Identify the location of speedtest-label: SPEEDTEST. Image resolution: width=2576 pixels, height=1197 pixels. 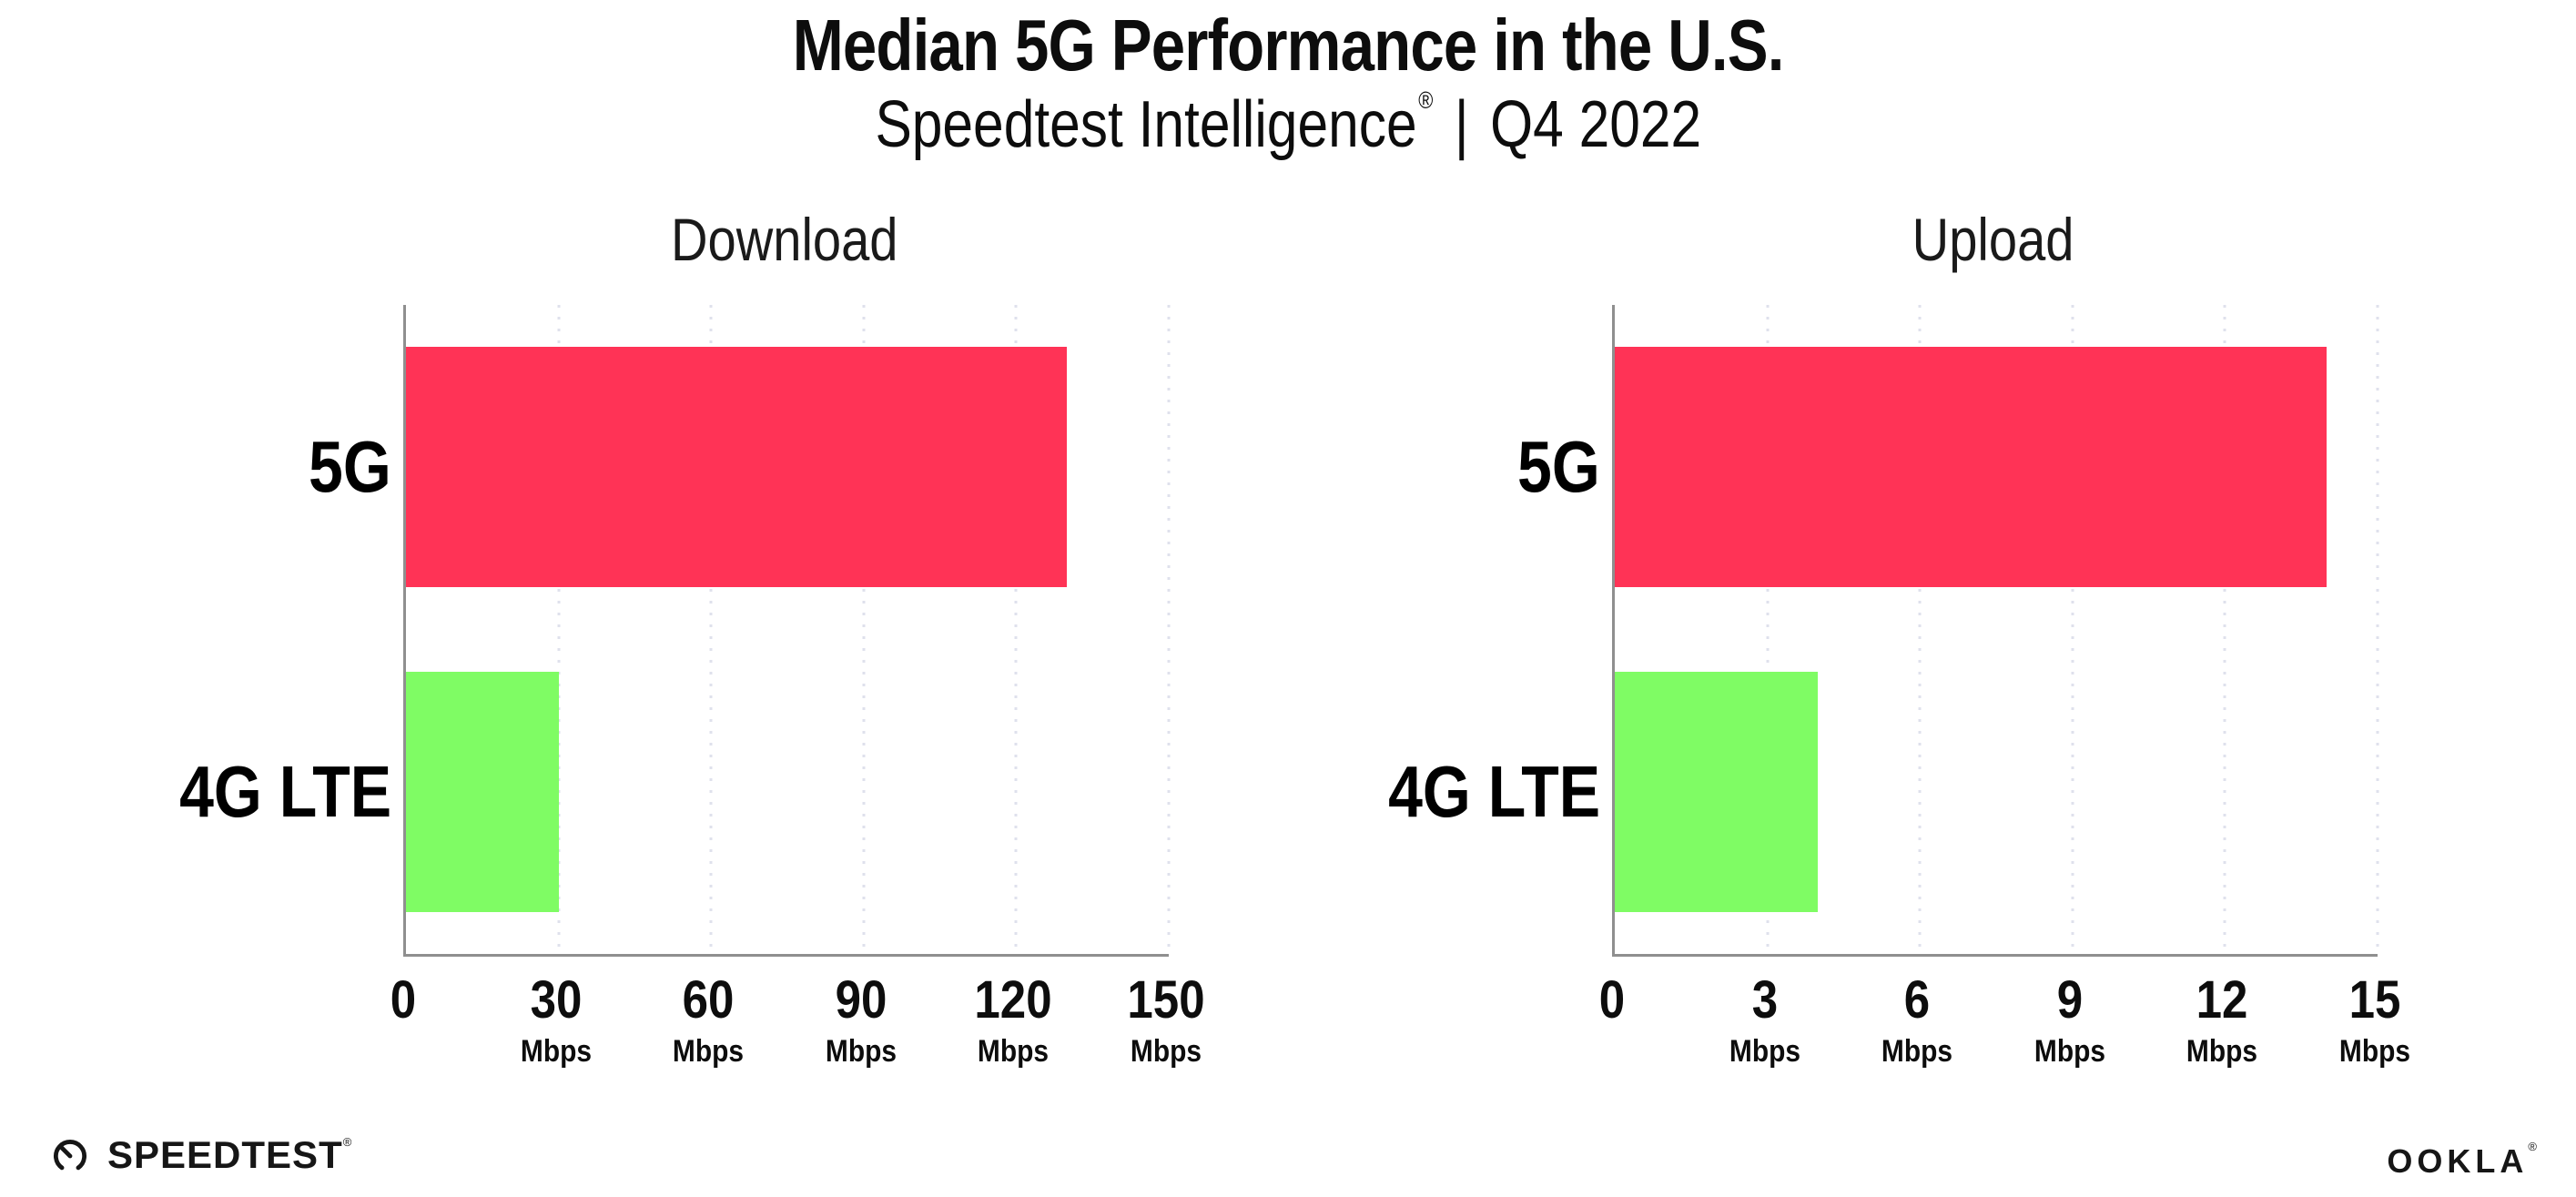
(225, 1154).